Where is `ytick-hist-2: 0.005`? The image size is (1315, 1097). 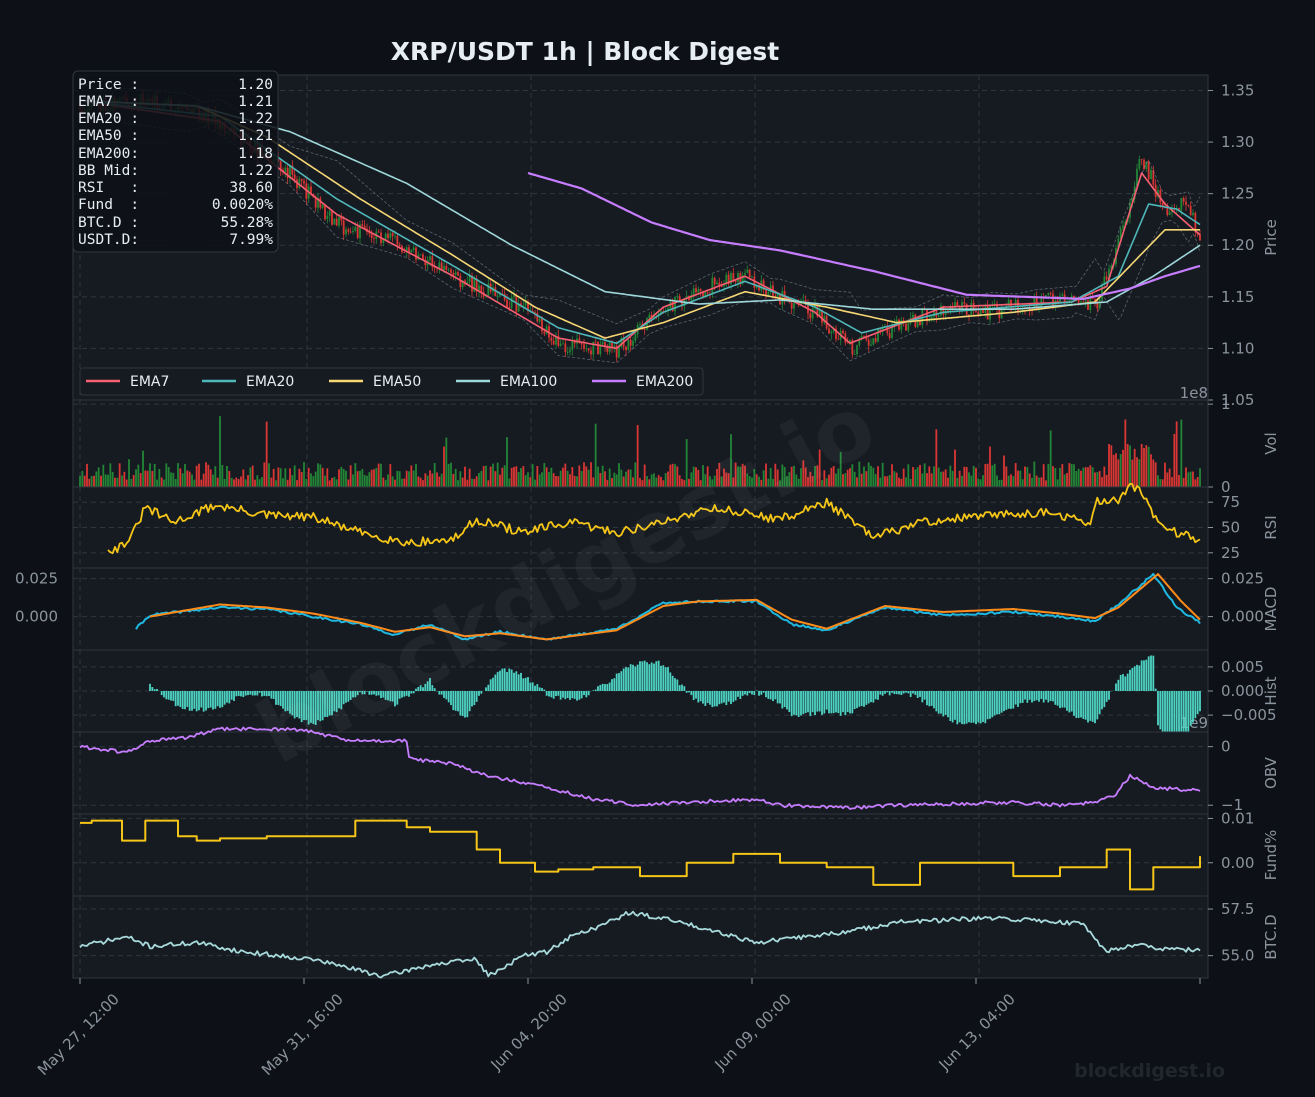
ytick-hist-2: 0.005 is located at coordinates (1242, 667).